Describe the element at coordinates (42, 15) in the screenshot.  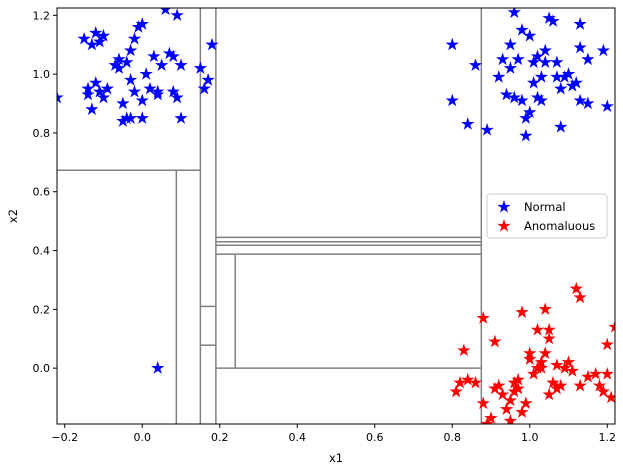
I see `y-tick-label: 1.2` at that location.